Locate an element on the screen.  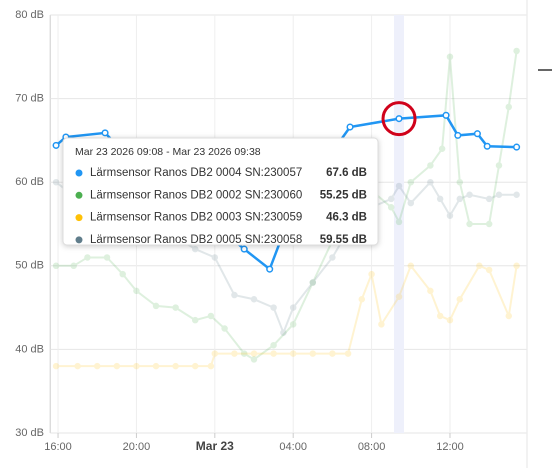
y-tick-label: 50 dB is located at coordinates (29, 266).